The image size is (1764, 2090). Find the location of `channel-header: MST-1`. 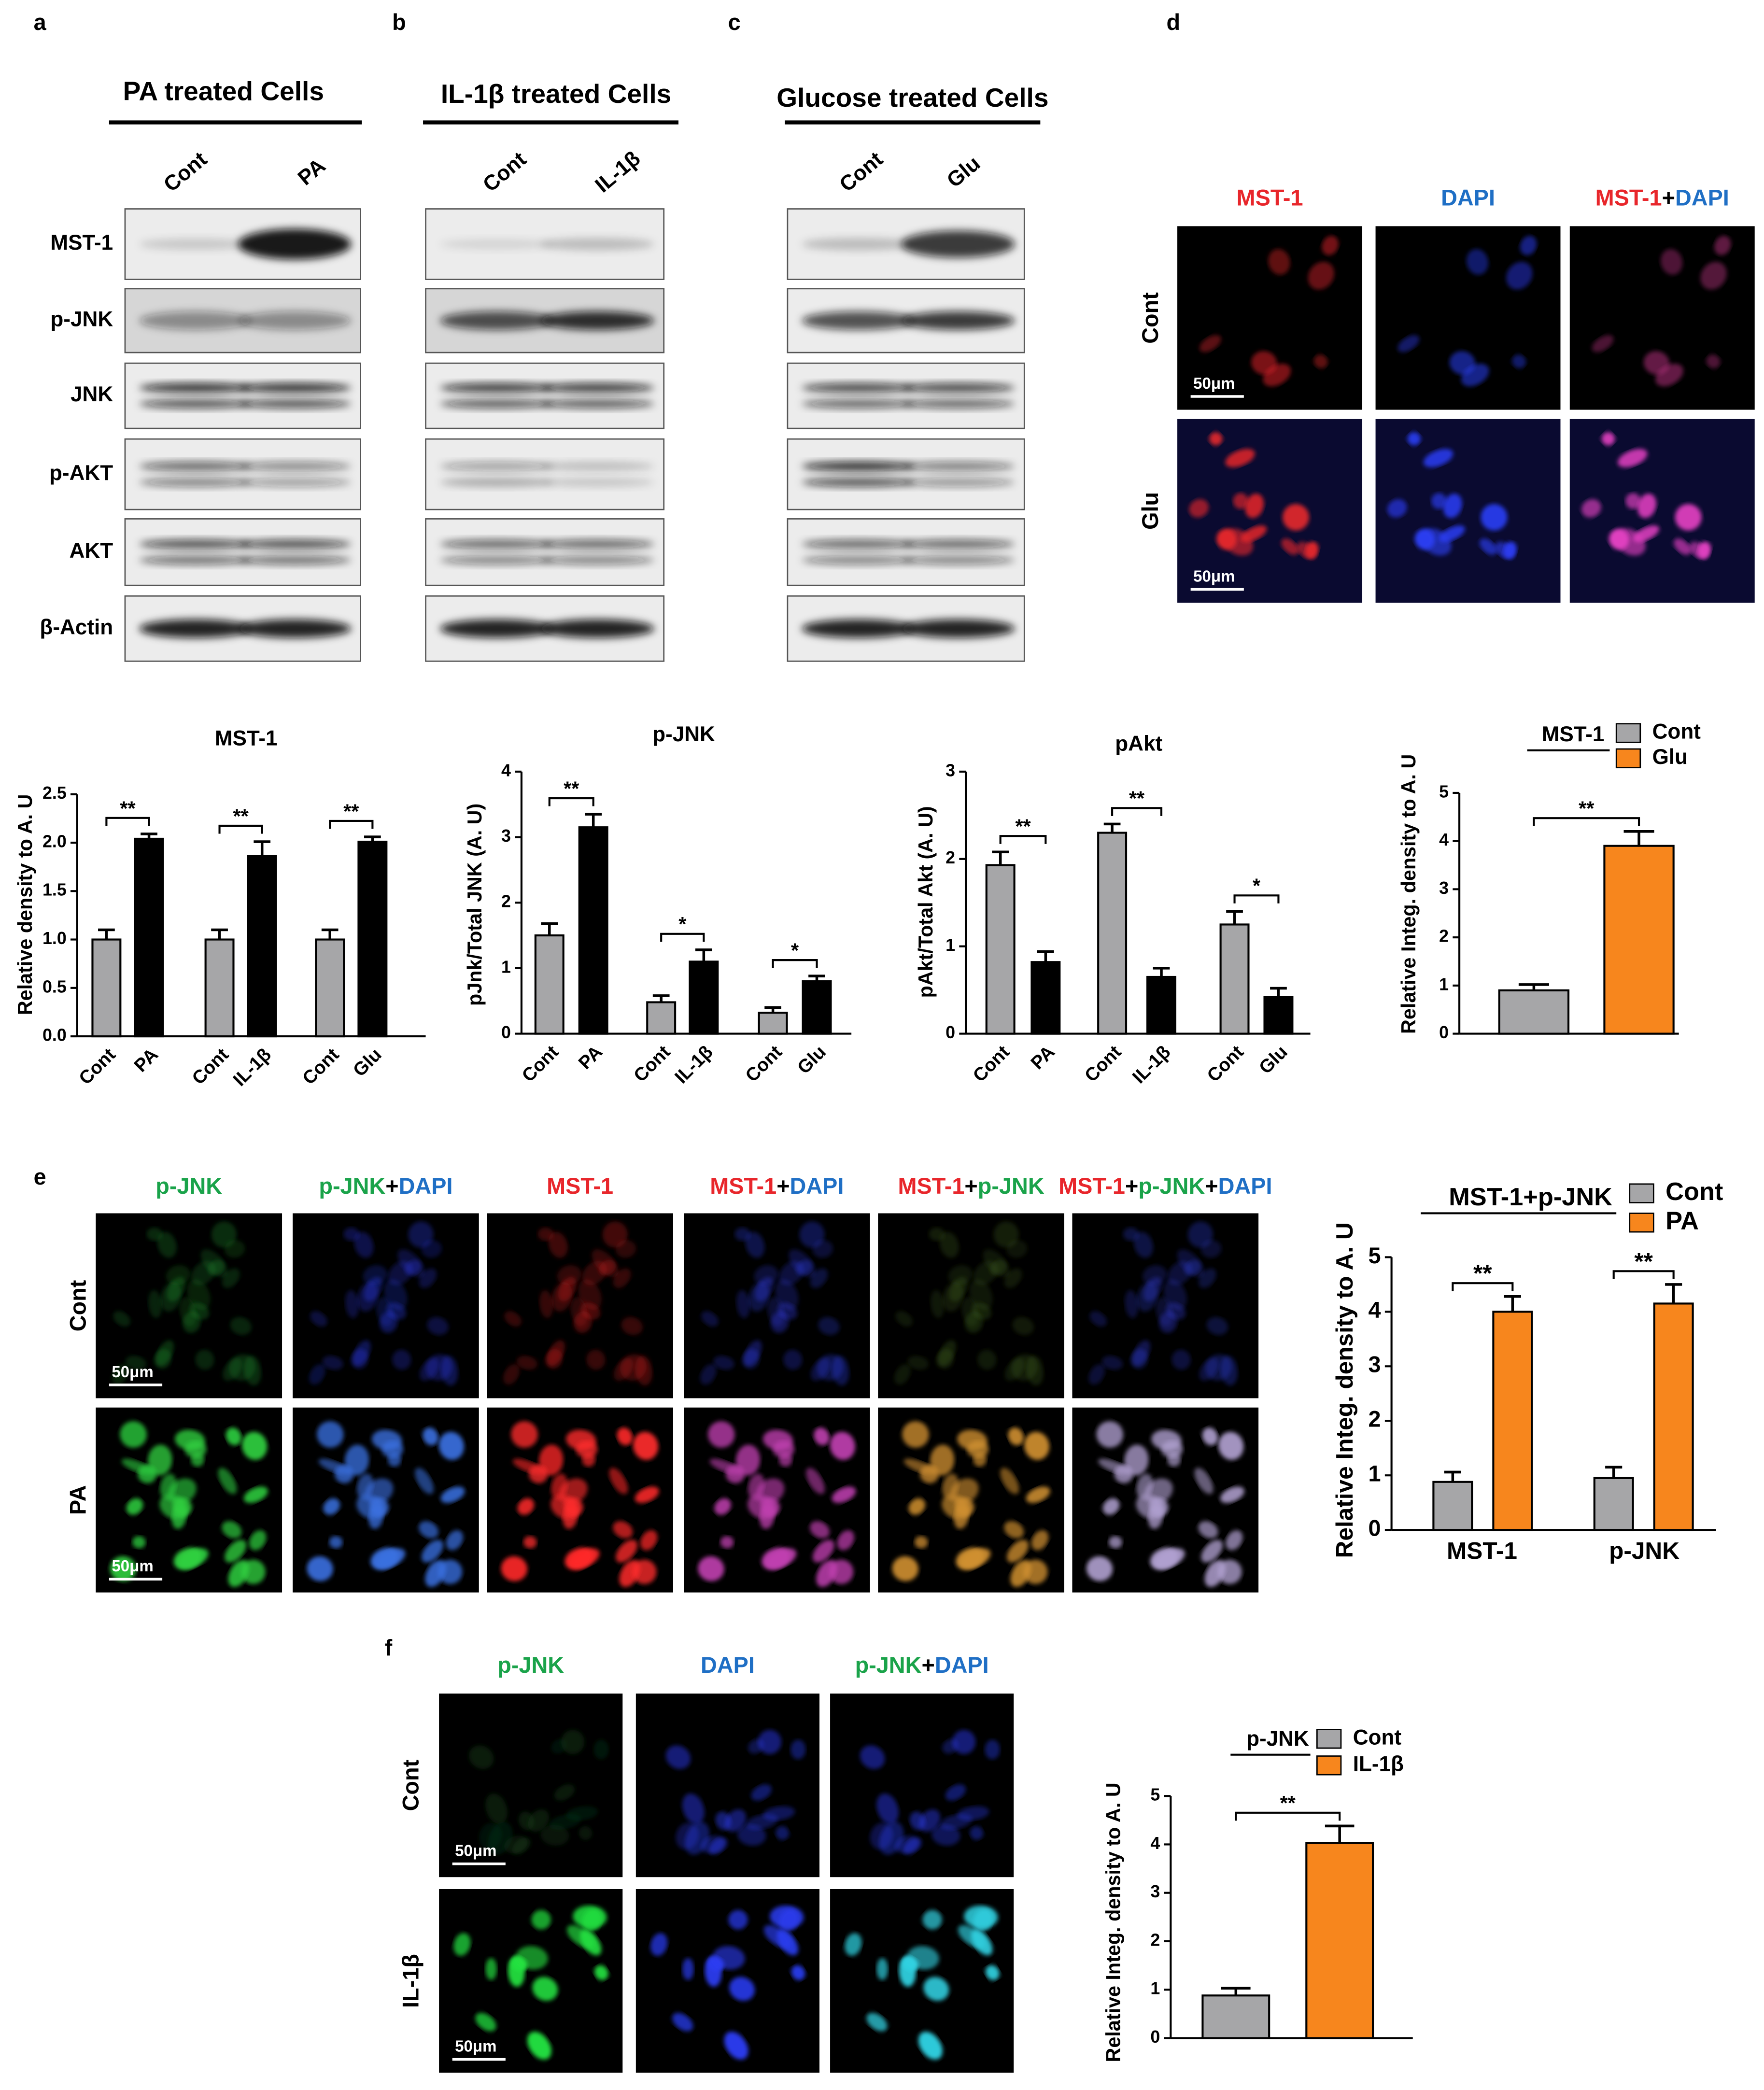

channel-header: MST-1 is located at coordinates (580, 1187).